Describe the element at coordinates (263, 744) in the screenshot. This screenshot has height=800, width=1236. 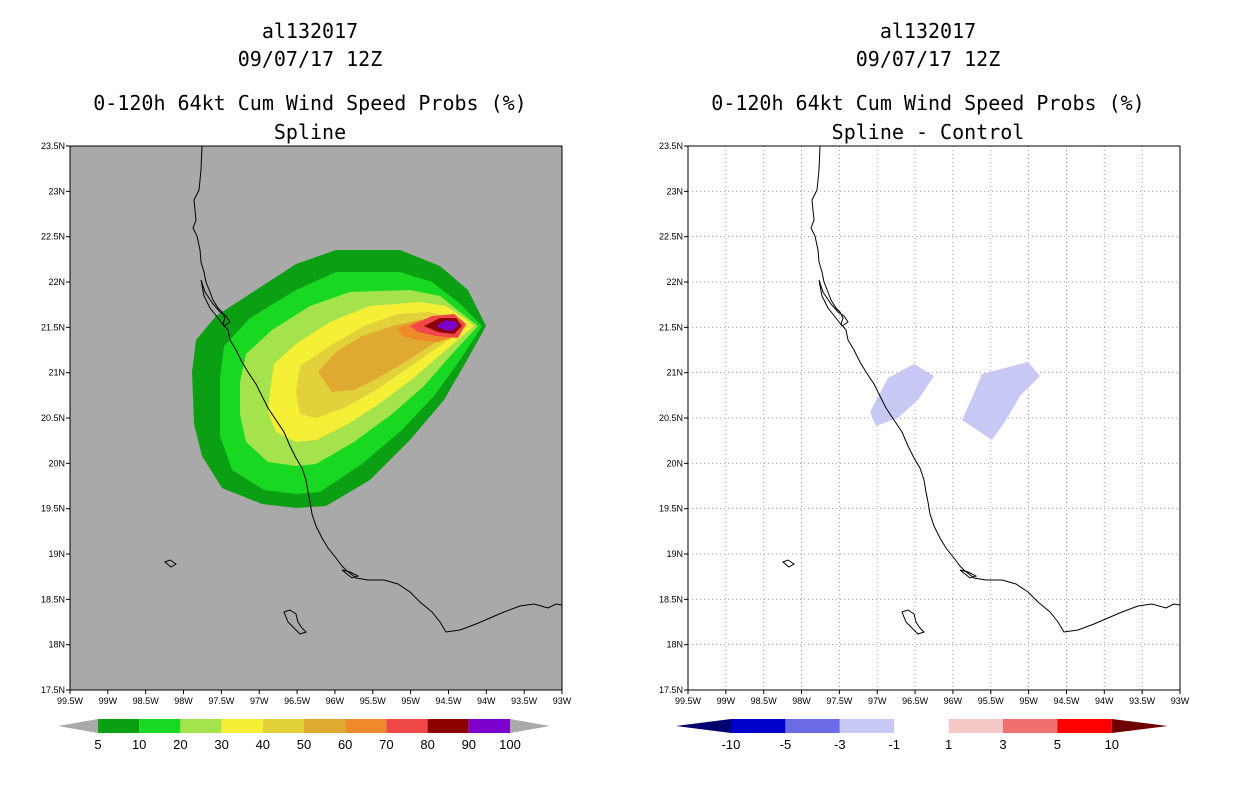
I see `colorbar-label: 40` at that location.